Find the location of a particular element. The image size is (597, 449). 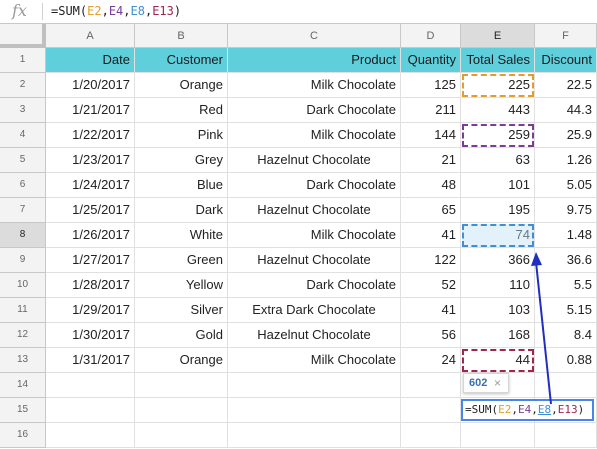

table-cell: 225 is located at coordinates (498, 85).